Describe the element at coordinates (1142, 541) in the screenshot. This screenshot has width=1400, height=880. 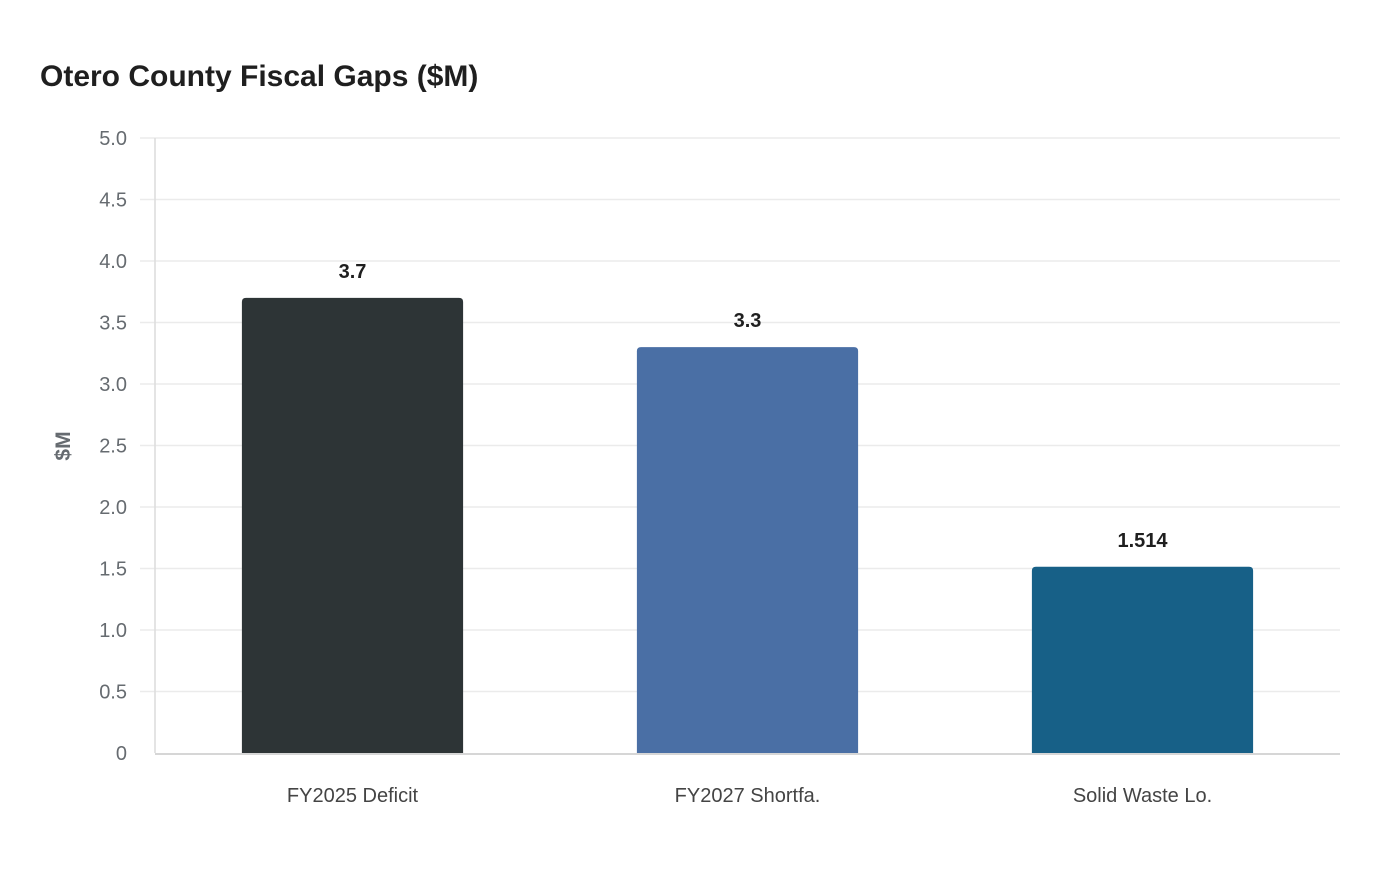
I see `data-label: 1.514` at that location.